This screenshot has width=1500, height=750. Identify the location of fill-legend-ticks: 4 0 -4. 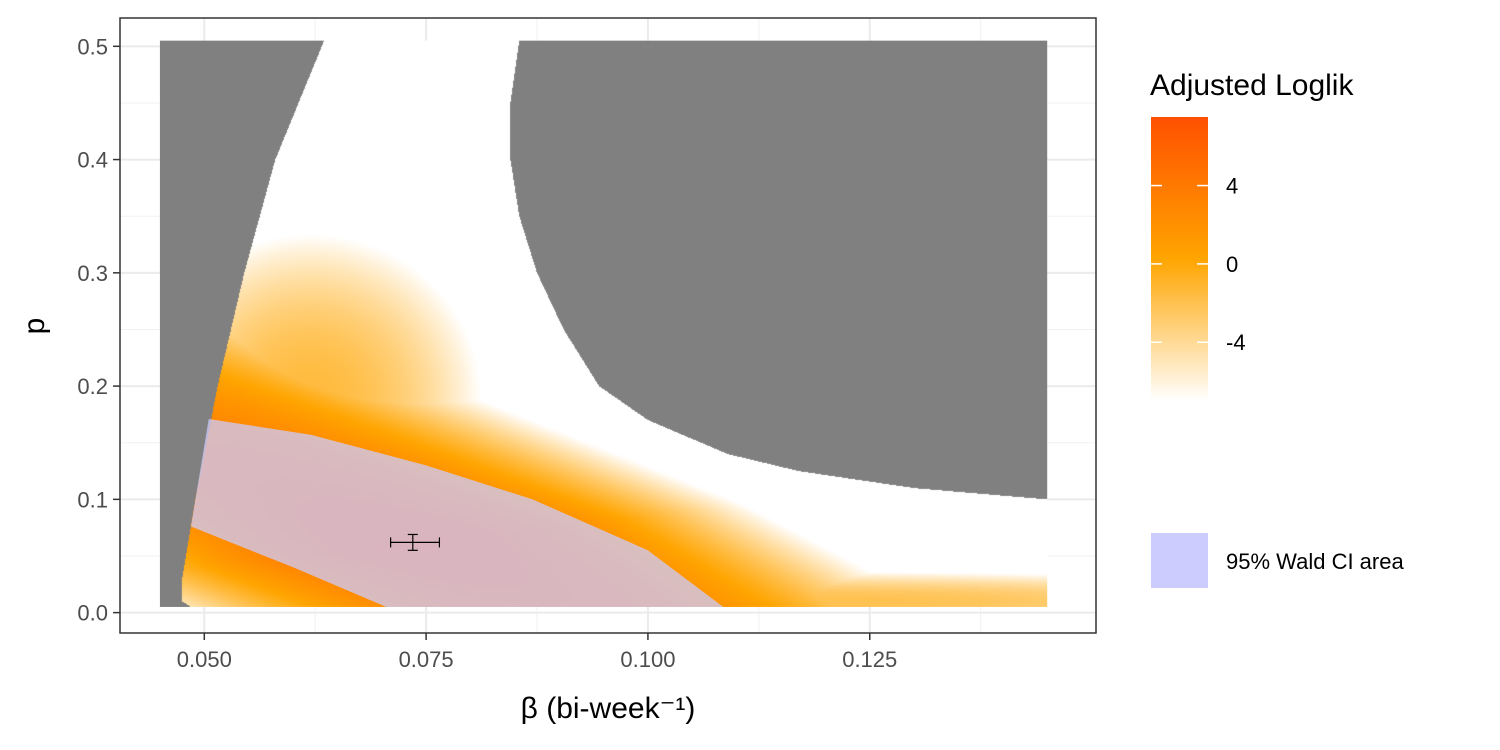
(1198, 264).